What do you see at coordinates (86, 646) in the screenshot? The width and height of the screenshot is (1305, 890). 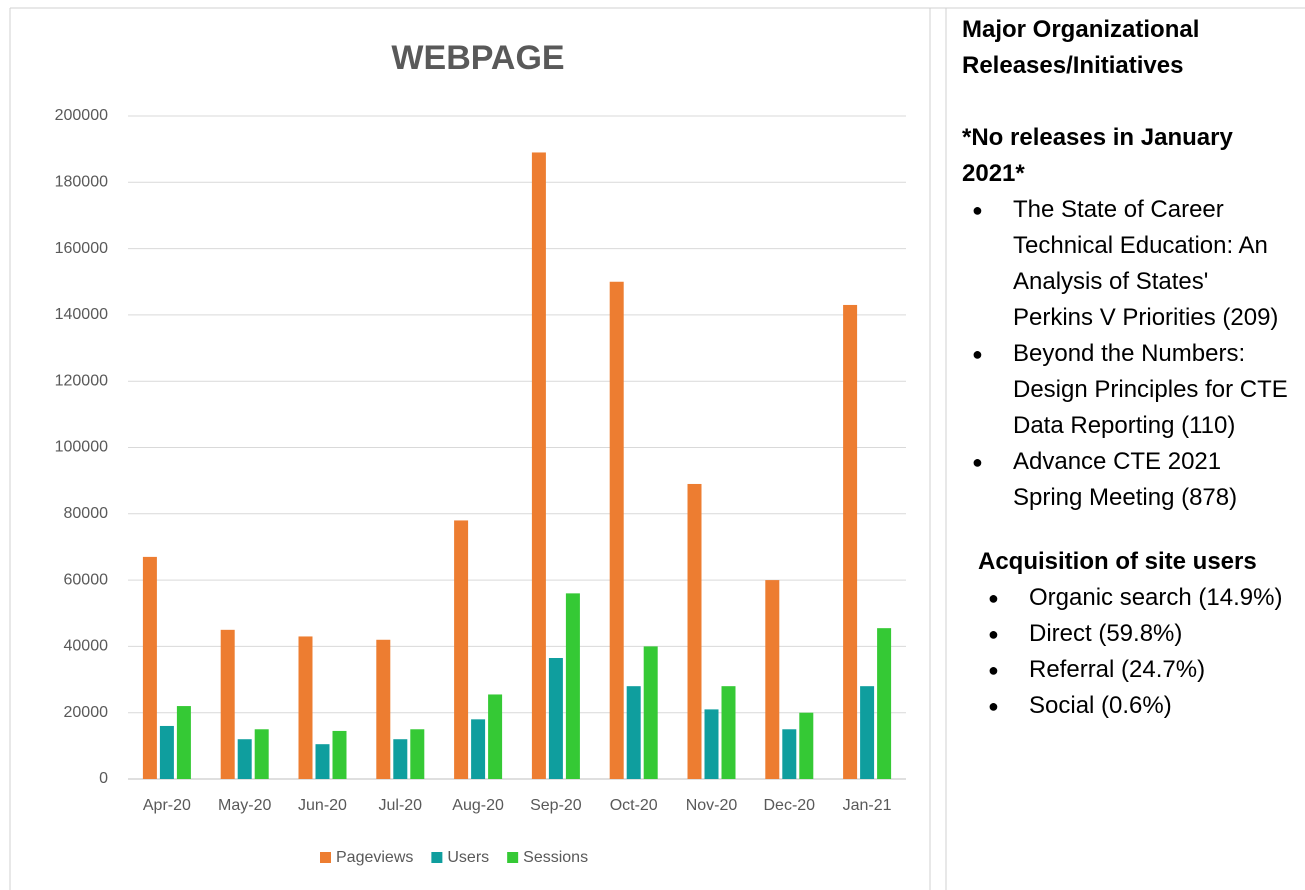 I see `y-tick-label: 40000` at bounding box center [86, 646].